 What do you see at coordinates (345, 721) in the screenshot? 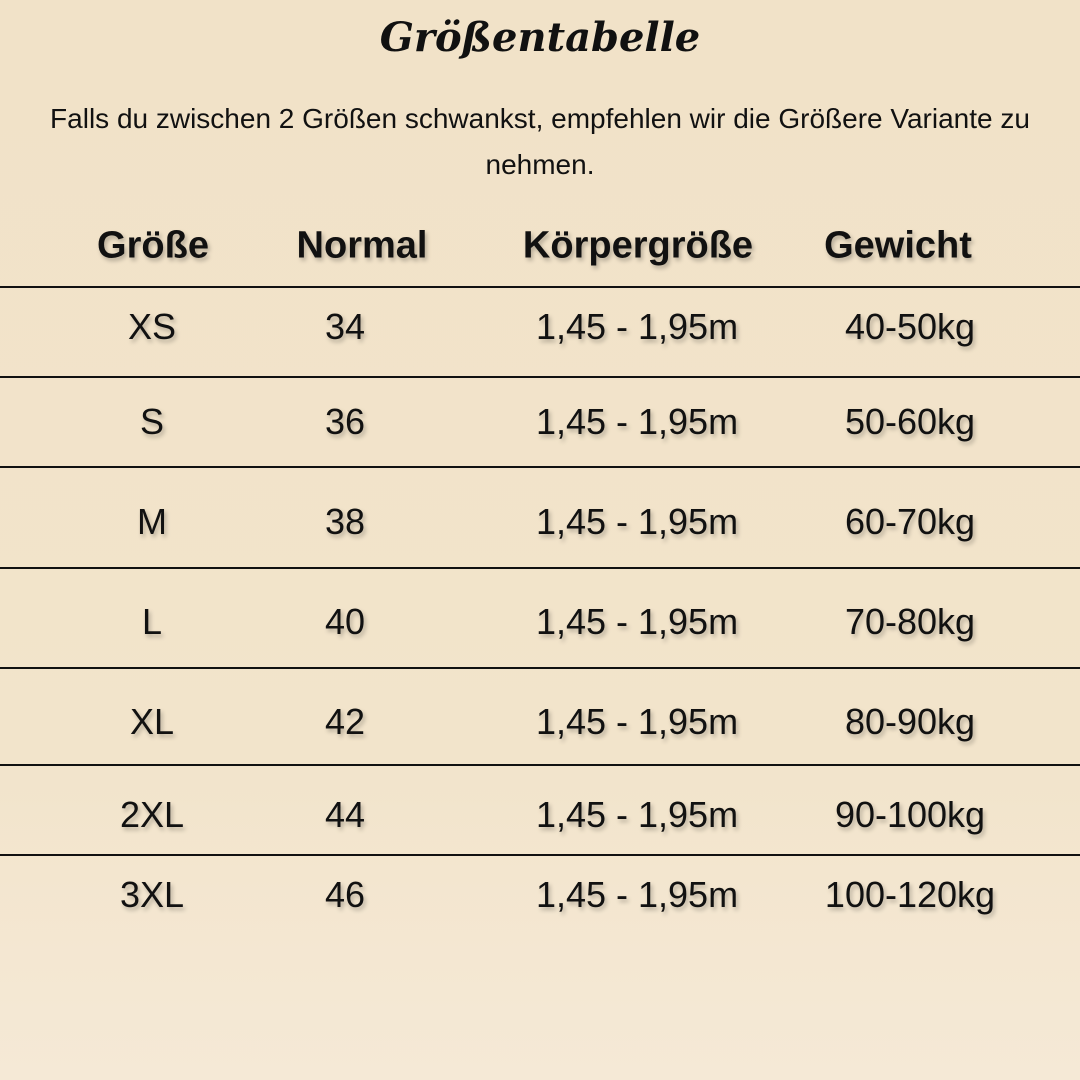
I see `cell-normal: 42` at bounding box center [345, 721].